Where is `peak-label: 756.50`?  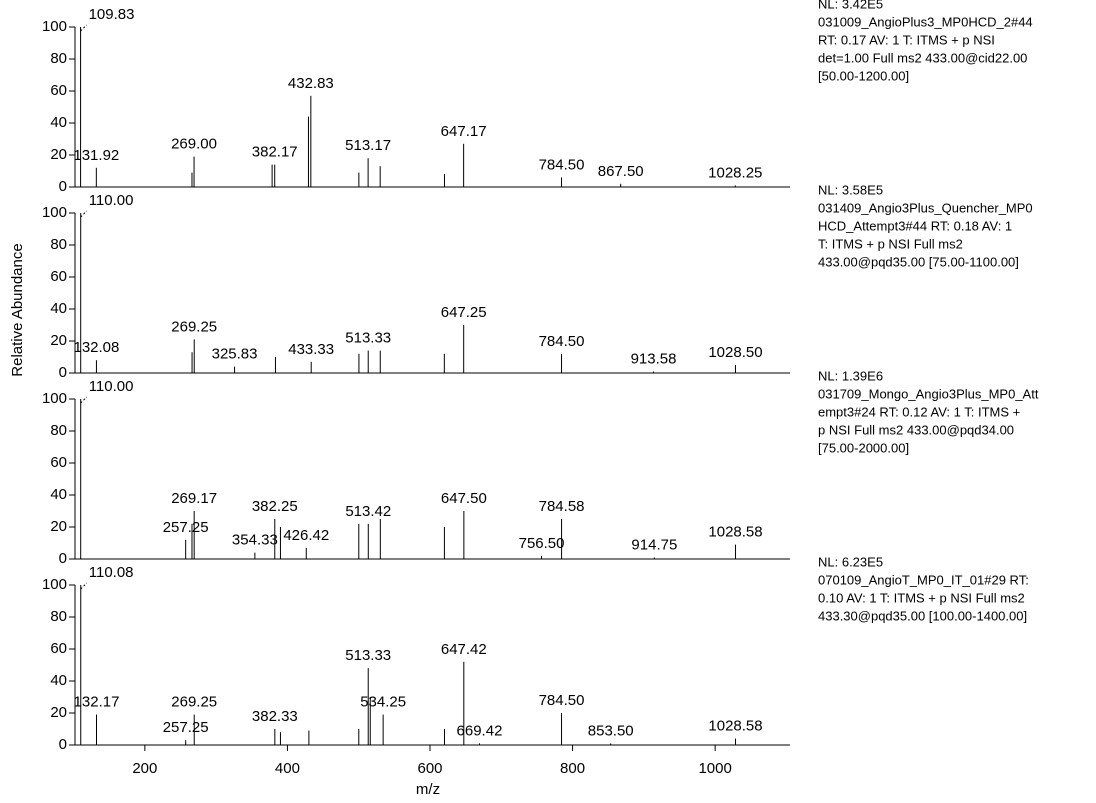 peak-label: 756.50 is located at coordinates (542, 543).